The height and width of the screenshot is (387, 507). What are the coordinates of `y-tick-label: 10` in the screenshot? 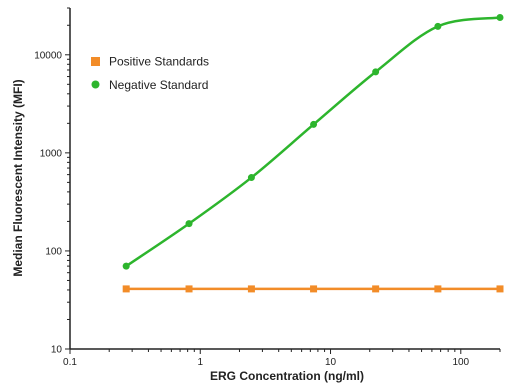 It's located at (57, 350).